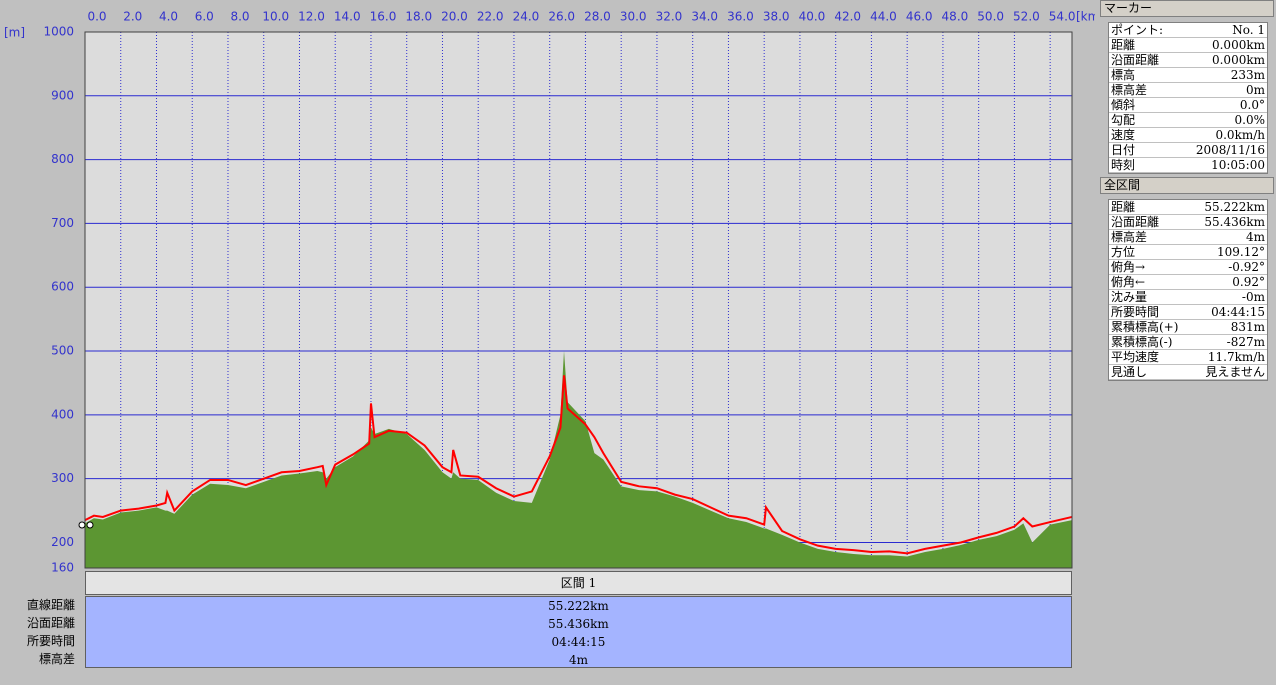 This screenshot has height=685, width=1276. What do you see at coordinates (1188, 150) in the screenshot?
I see `panel-row: 日付 2008/11/16` at bounding box center [1188, 150].